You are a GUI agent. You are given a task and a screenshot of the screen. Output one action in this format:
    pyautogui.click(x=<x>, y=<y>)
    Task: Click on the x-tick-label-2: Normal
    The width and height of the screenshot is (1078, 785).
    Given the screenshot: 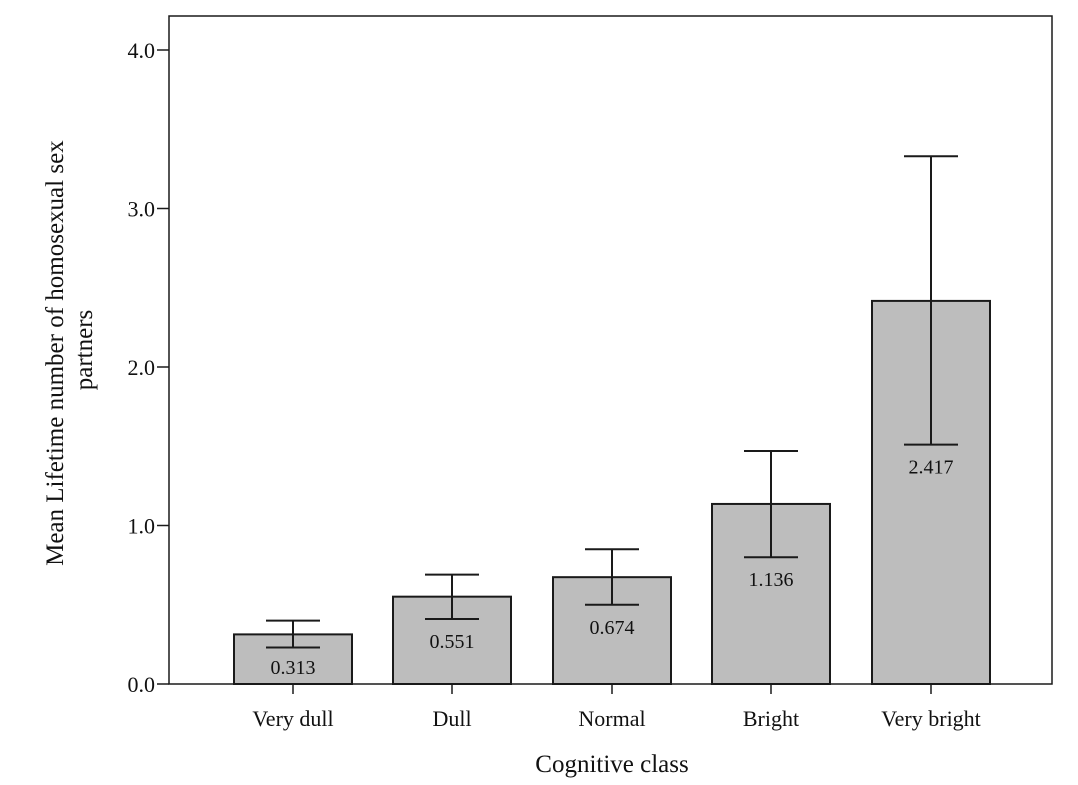 What is the action you would take?
    pyautogui.click(x=611, y=718)
    